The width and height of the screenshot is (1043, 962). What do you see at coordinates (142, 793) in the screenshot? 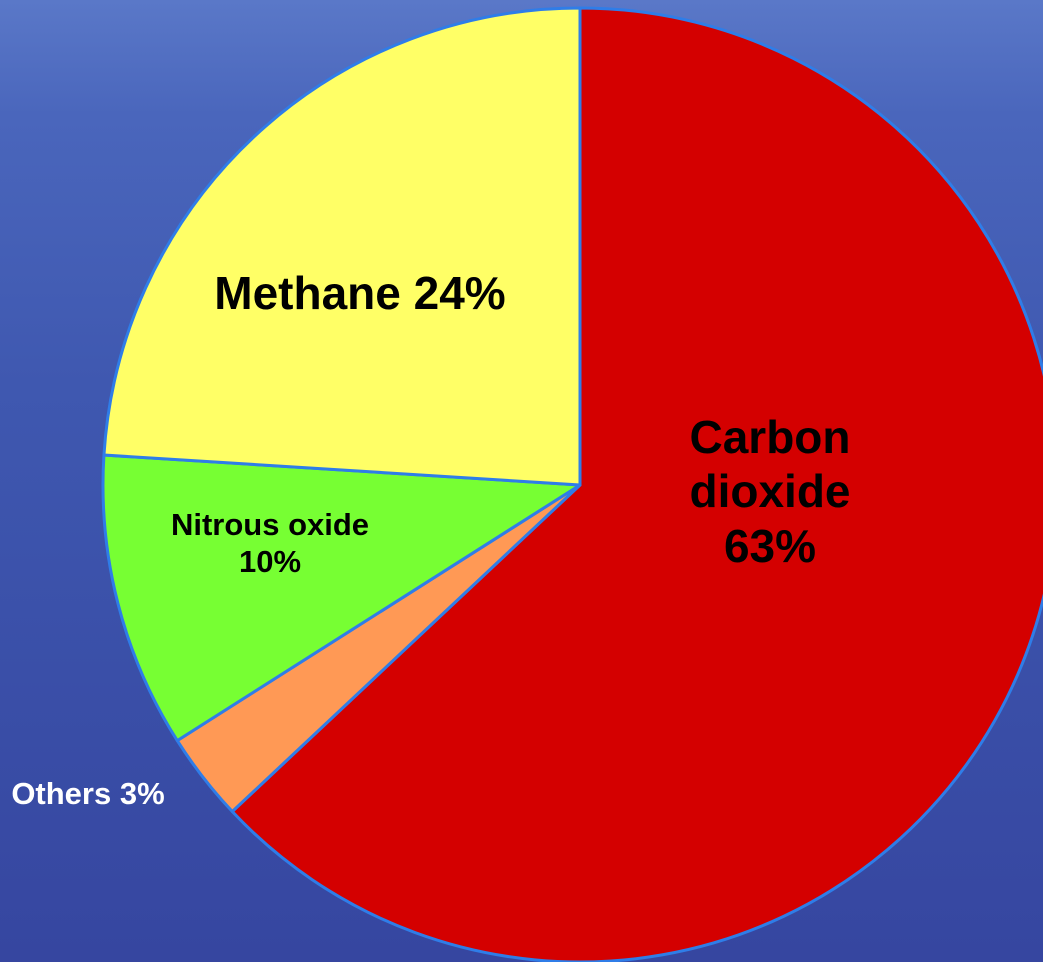
I see `value-label: 3%` at bounding box center [142, 793].